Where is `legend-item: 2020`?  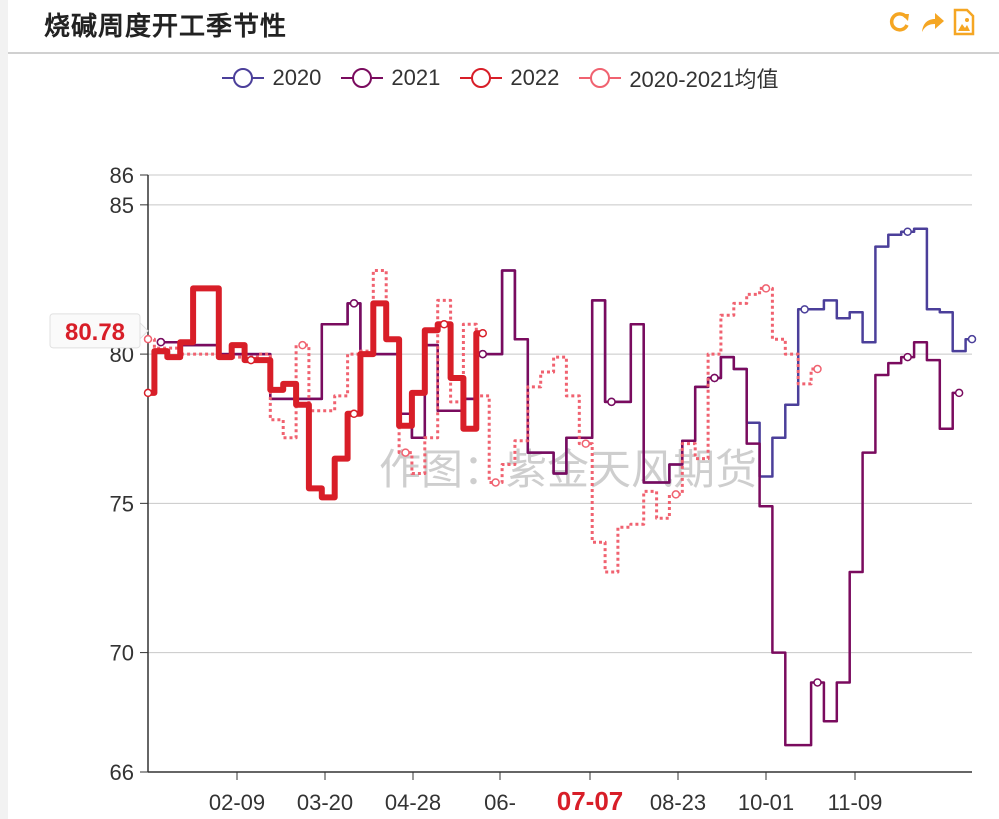 legend-item: 2020 is located at coordinates (270, 78).